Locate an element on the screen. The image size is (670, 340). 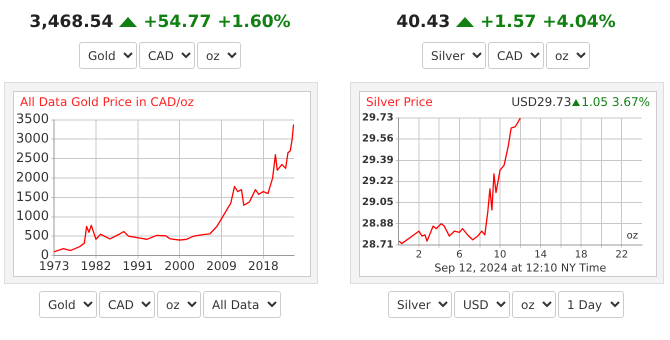
y-tick-label: 28.88 is located at coordinates (378, 224).